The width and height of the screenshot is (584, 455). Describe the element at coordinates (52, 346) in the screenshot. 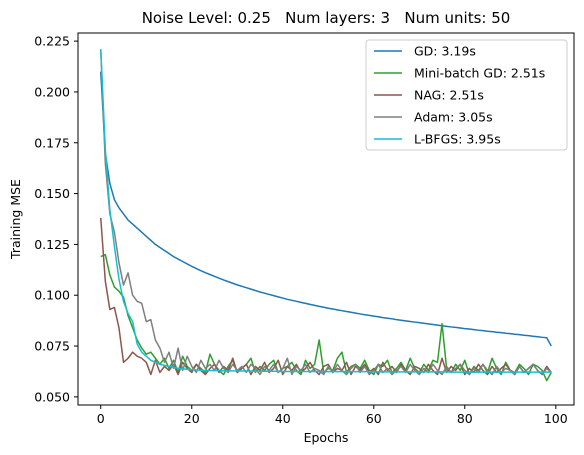

I see `y-tick-label: 0.075` at that location.